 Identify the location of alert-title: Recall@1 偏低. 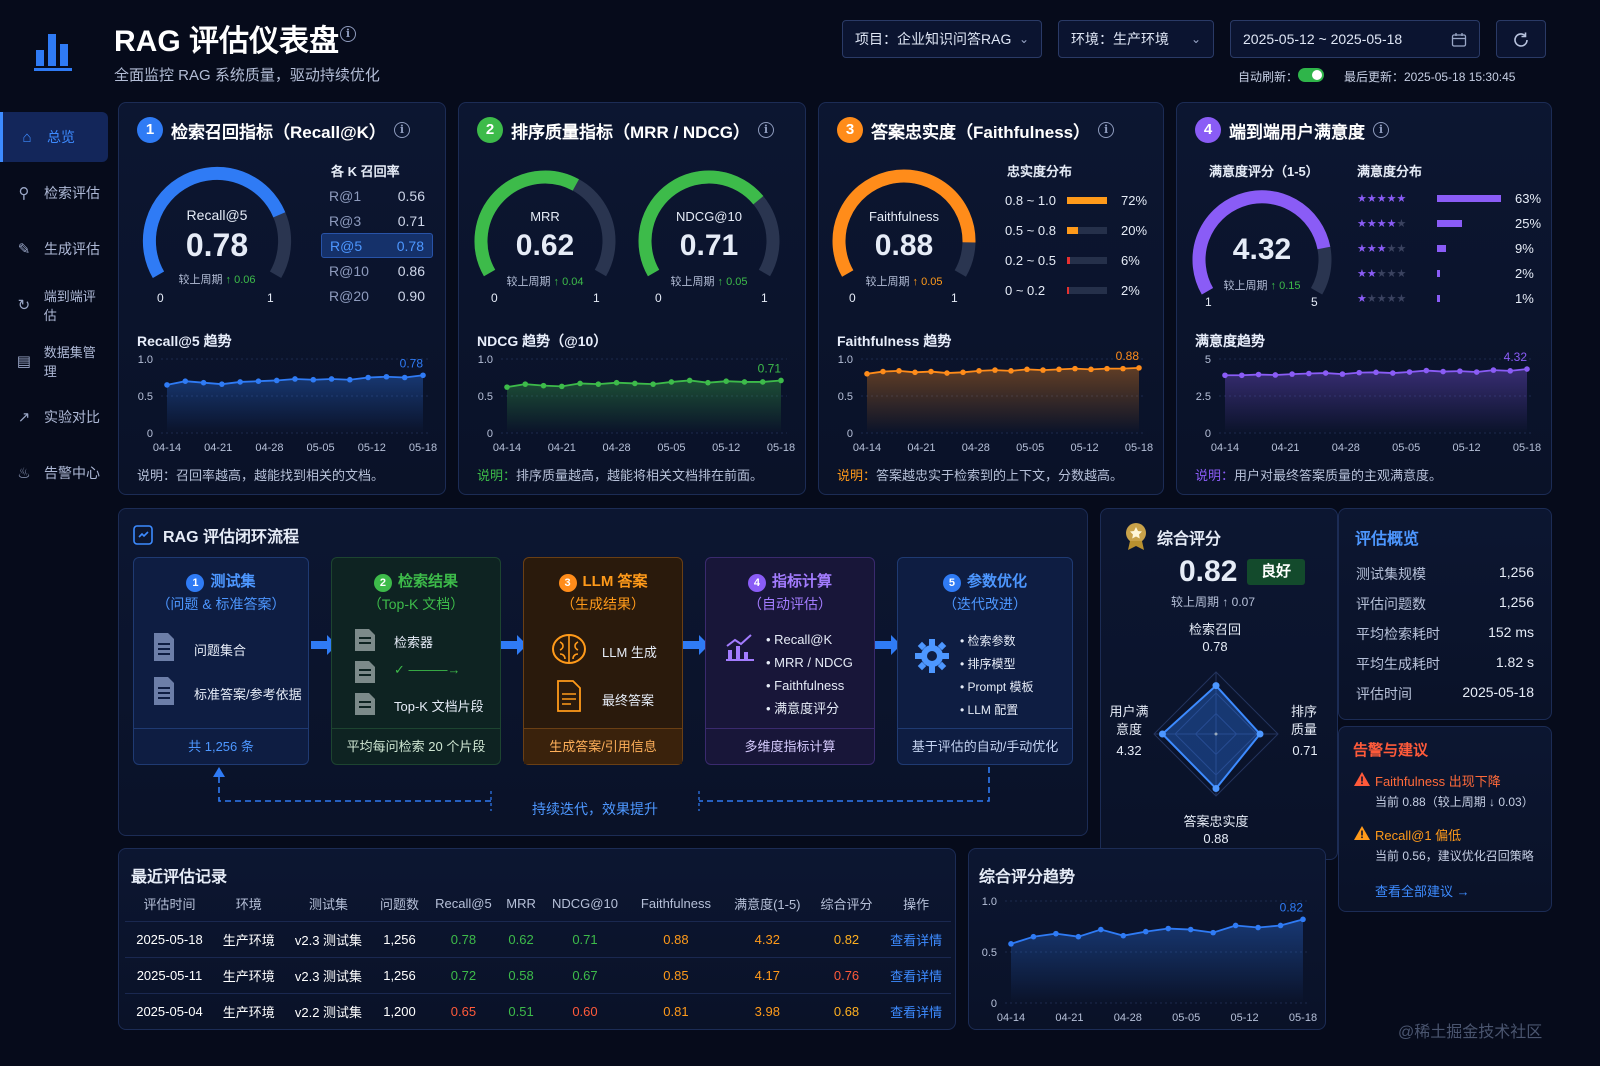
(1418, 835).